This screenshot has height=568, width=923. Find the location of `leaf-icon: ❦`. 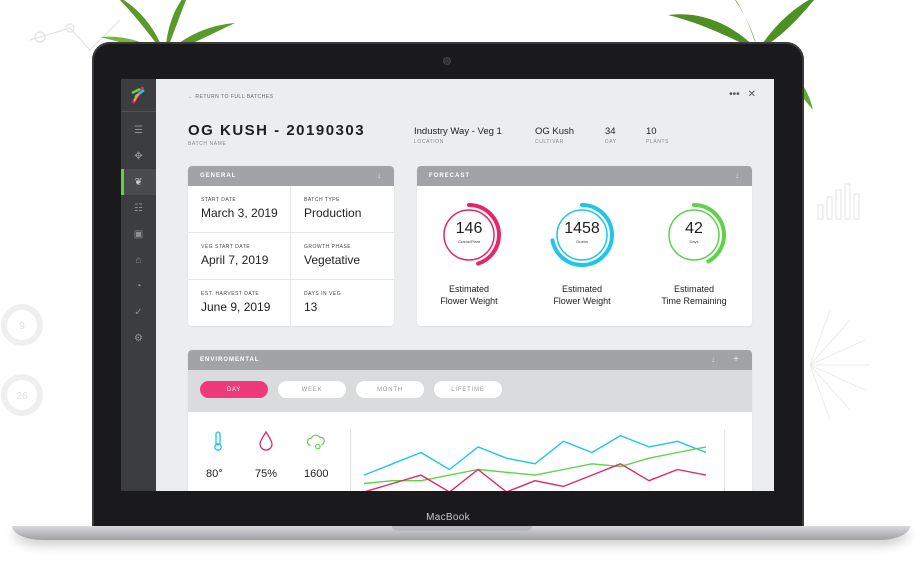

leaf-icon: ❦ is located at coordinates (138, 182).